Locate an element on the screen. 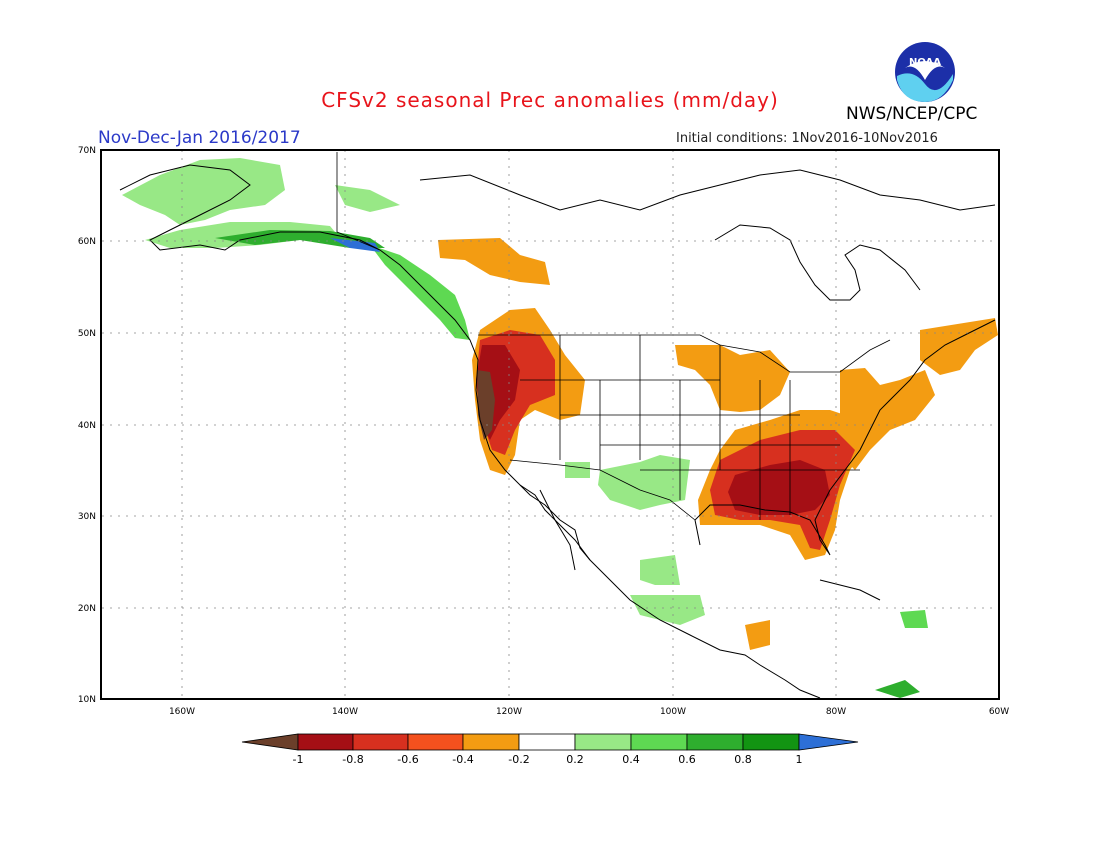 The height and width of the screenshot is (850, 1100). dry-patch-pnw-brown is located at coordinates (486, 405).